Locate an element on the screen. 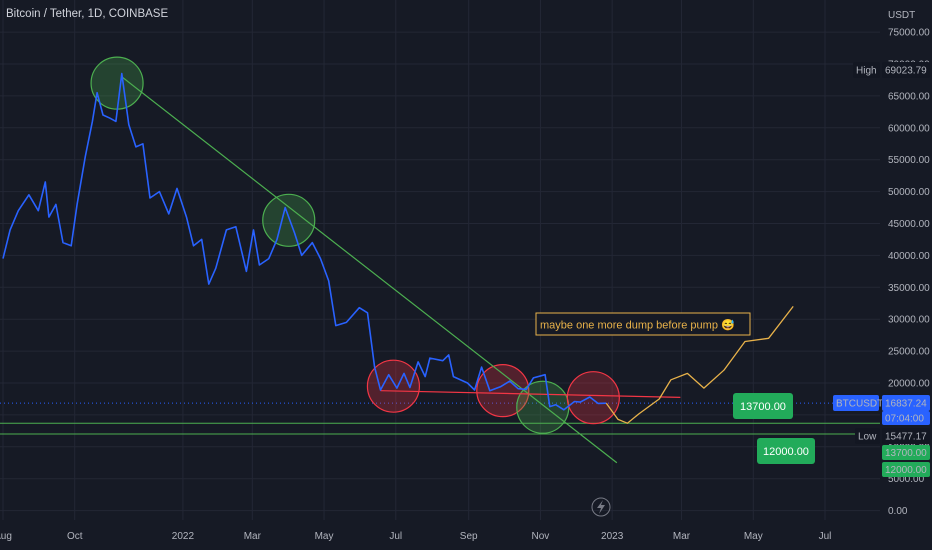 Image resolution: width=932 pixels, height=550 pixels. lightning-icon is located at coordinates (601, 507).